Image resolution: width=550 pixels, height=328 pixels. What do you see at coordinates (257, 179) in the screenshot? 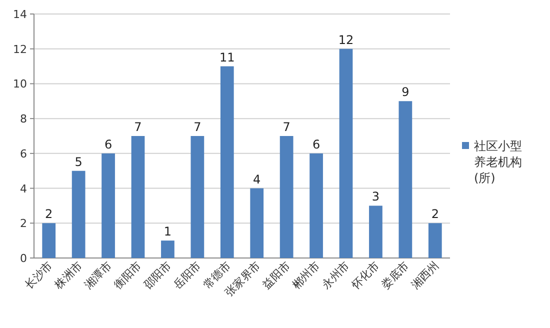
I see `data-label: 4` at bounding box center [257, 179].